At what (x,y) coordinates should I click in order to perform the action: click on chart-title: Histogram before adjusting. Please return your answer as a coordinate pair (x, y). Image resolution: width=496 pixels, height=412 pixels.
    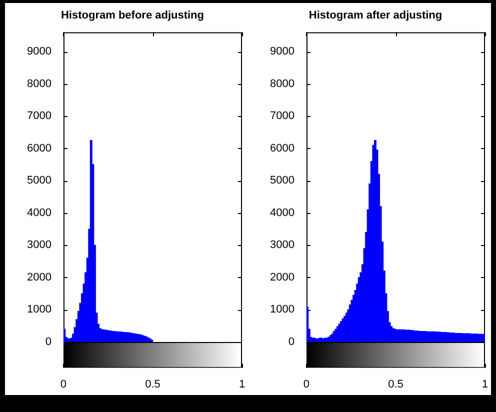
    Looking at the image, I should click on (132, 16).